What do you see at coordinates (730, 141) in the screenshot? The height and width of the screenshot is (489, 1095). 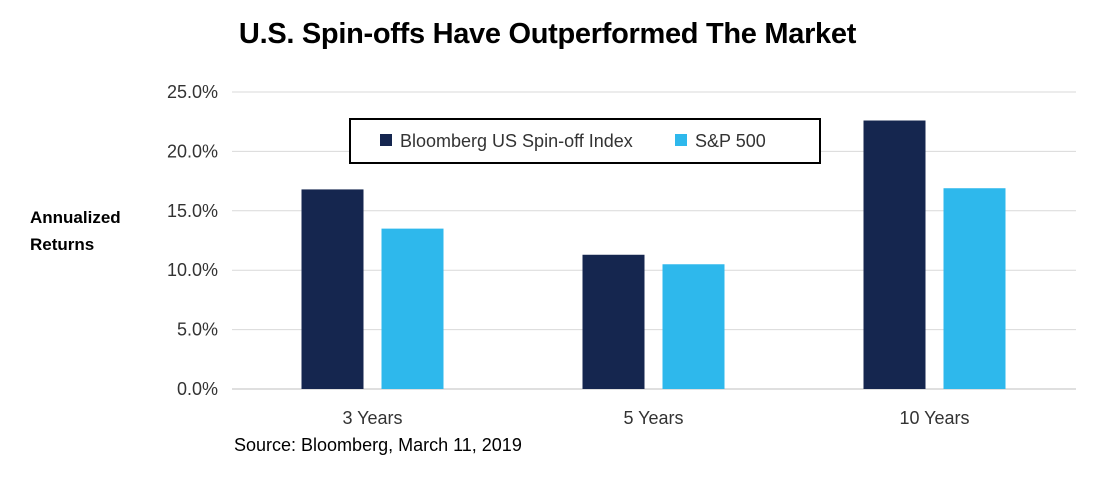 I see `legend-label: S&P 500` at bounding box center [730, 141].